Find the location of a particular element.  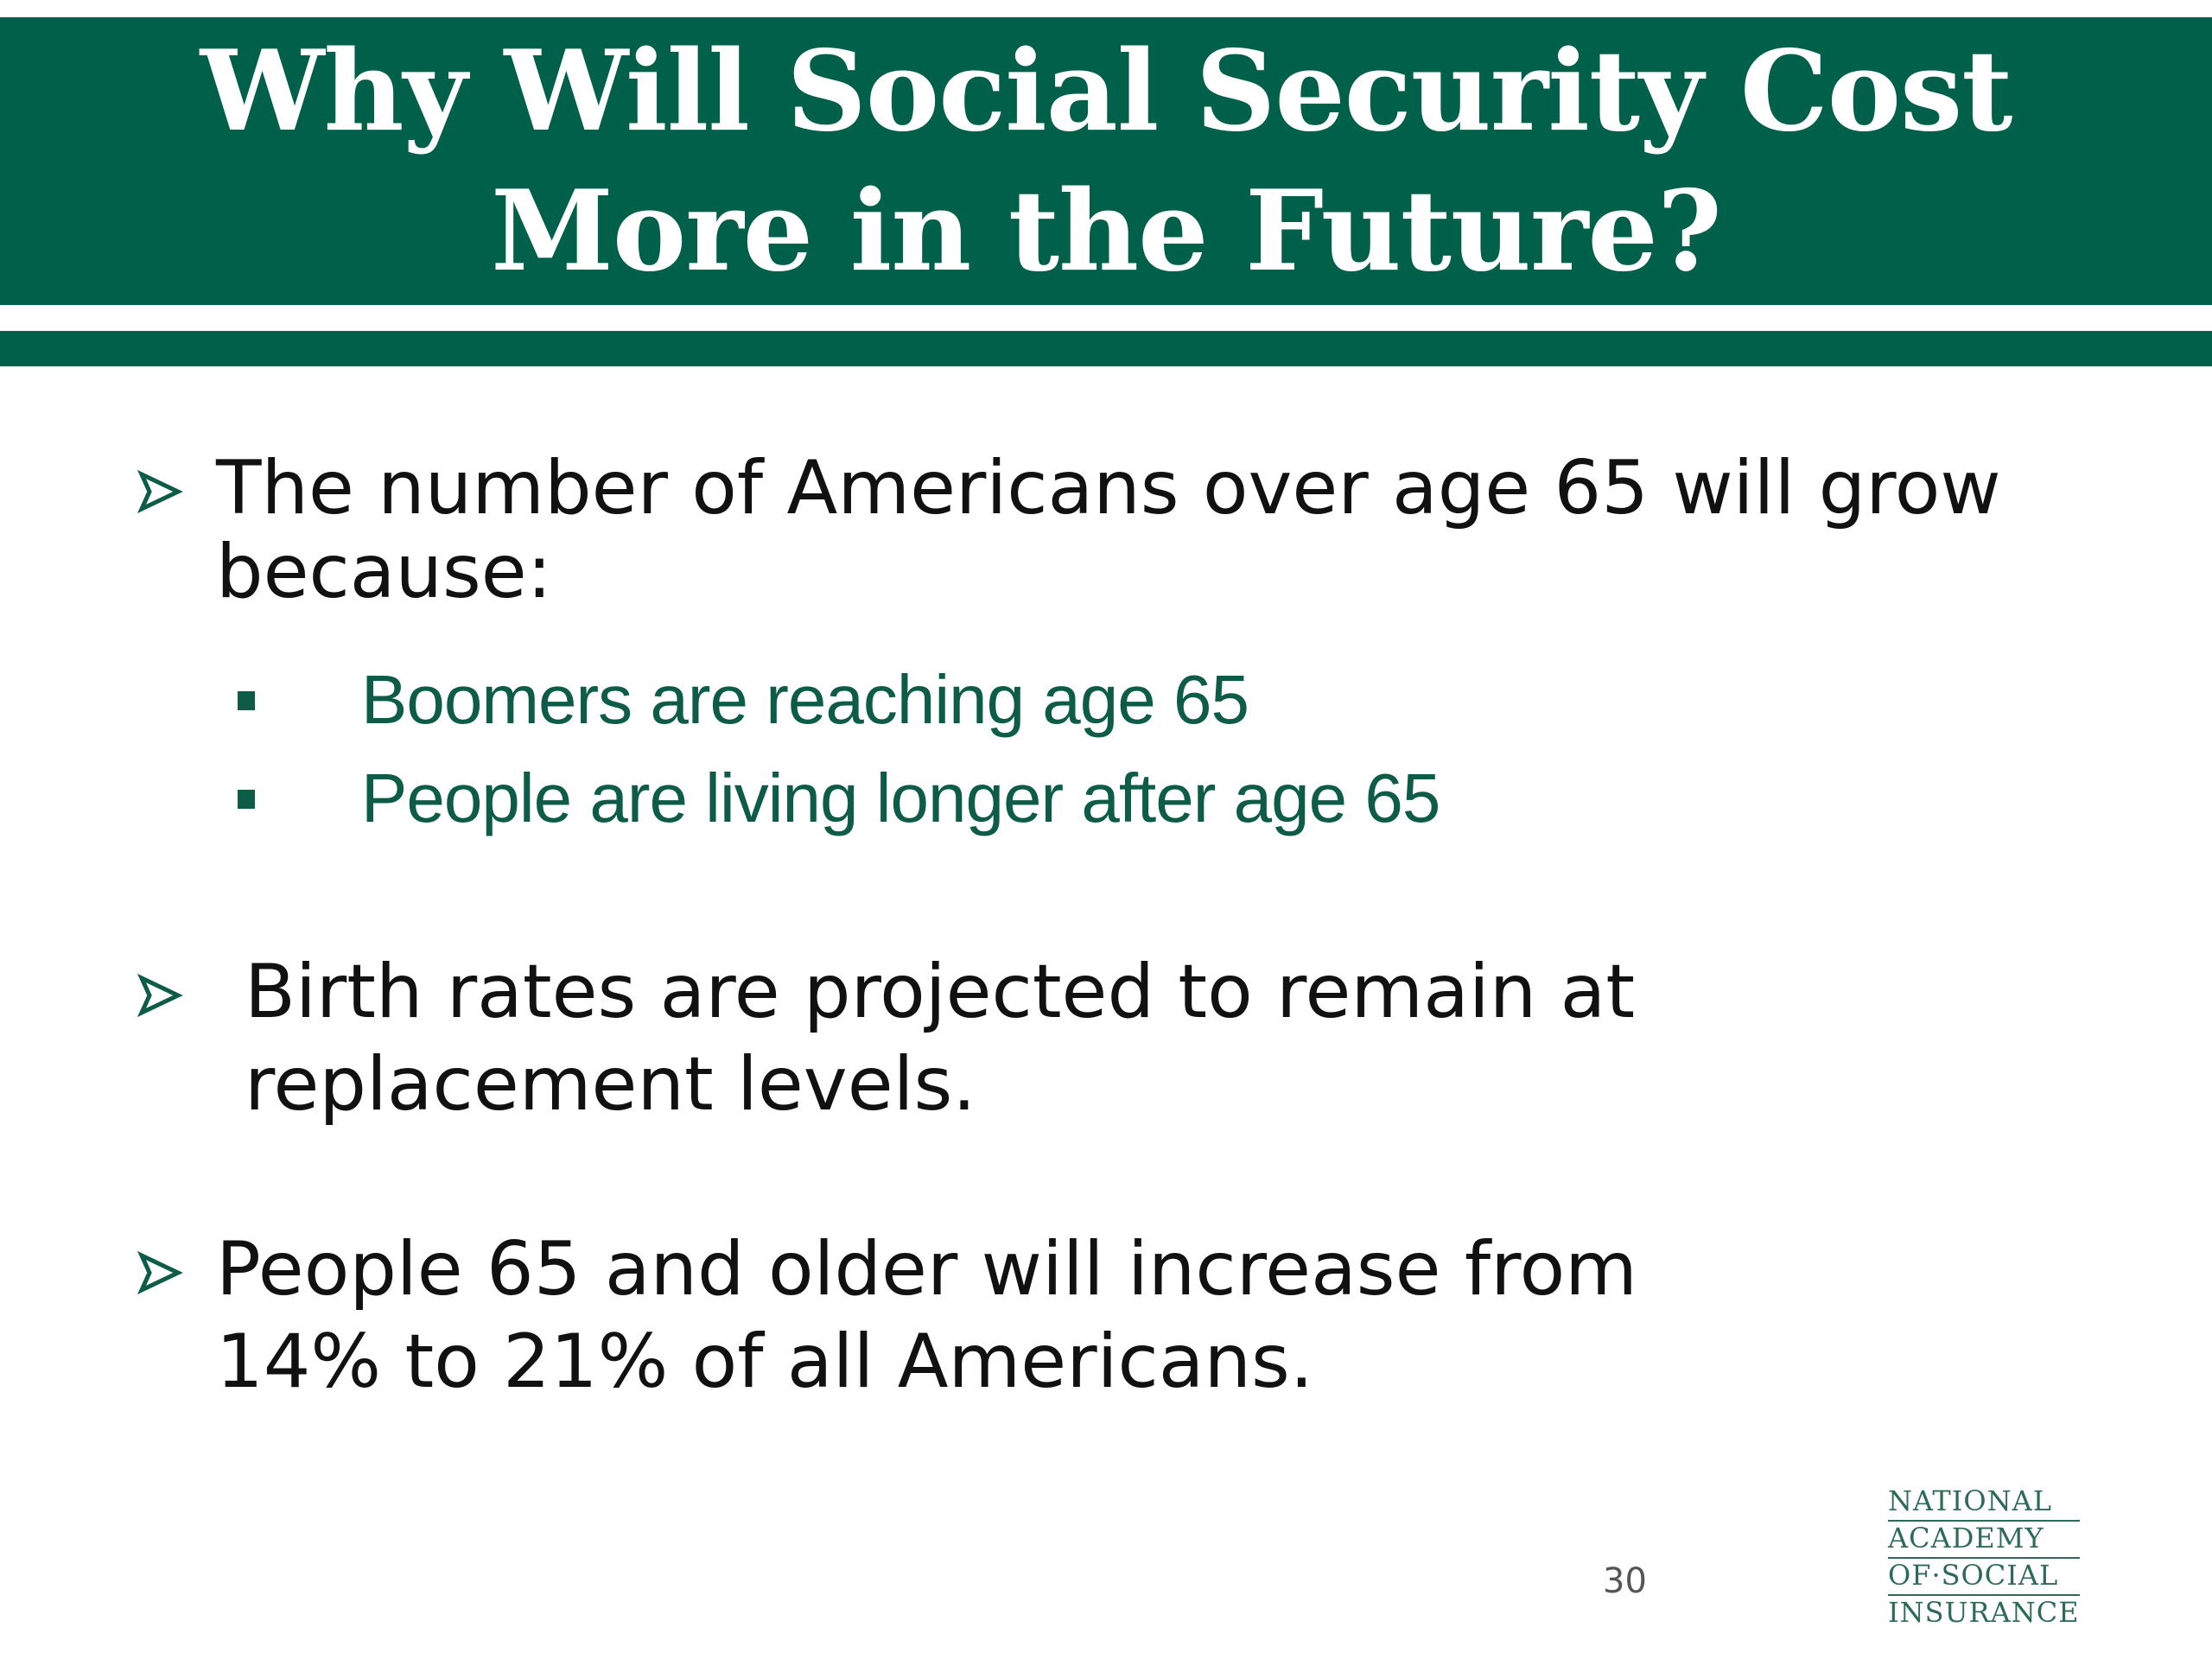

sub-bullet-1: Boomers are reaching age 65 is located at coordinates (805, 699).